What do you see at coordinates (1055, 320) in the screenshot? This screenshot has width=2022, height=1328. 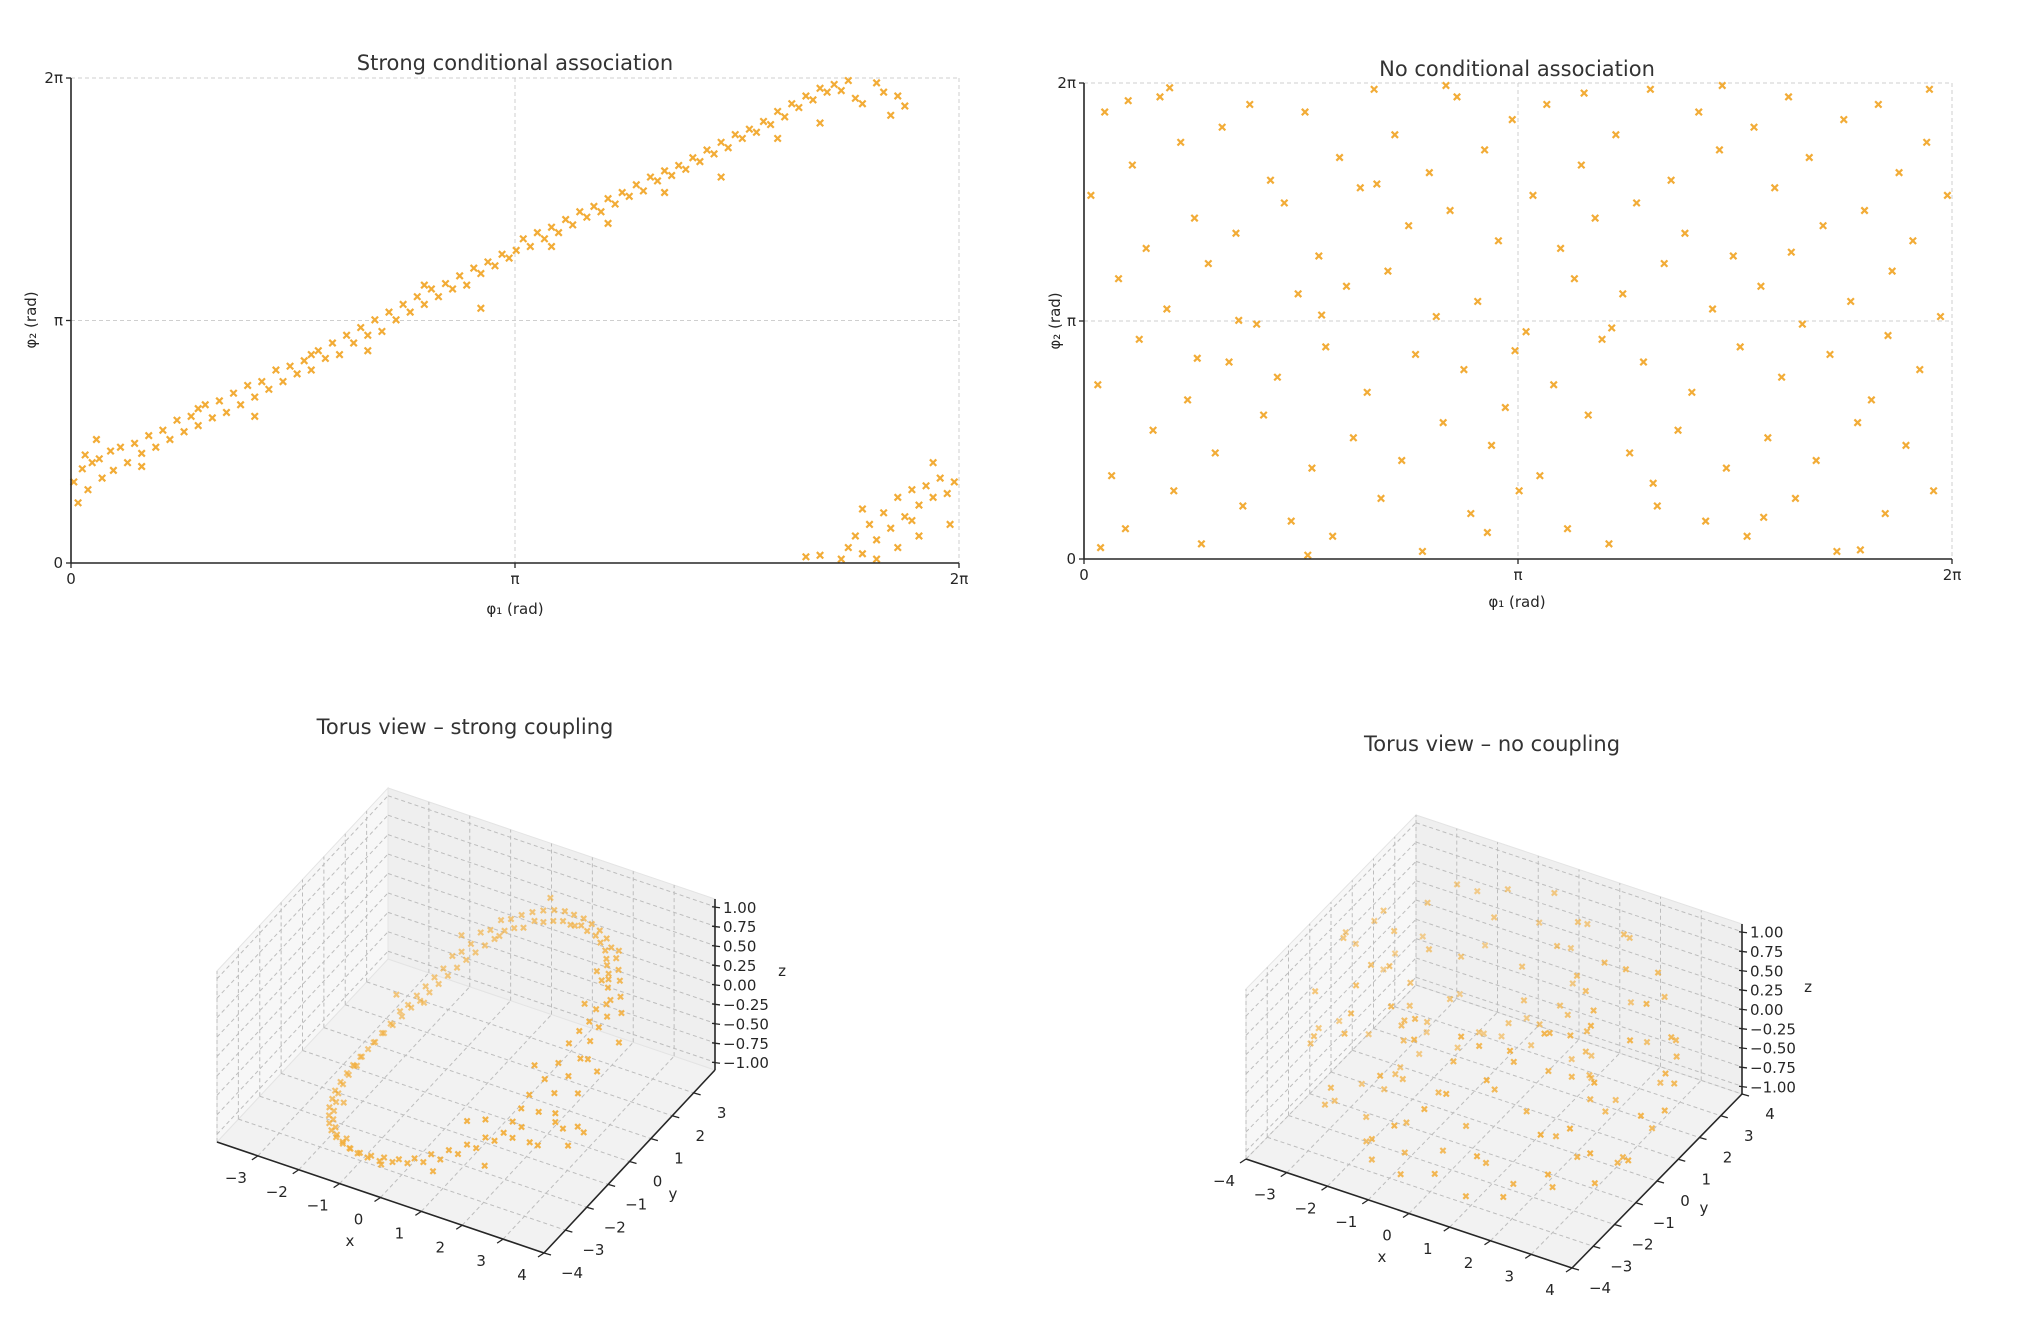 I see `y-axis-label-none: φ₂ (rad)` at bounding box center [1055, 320].